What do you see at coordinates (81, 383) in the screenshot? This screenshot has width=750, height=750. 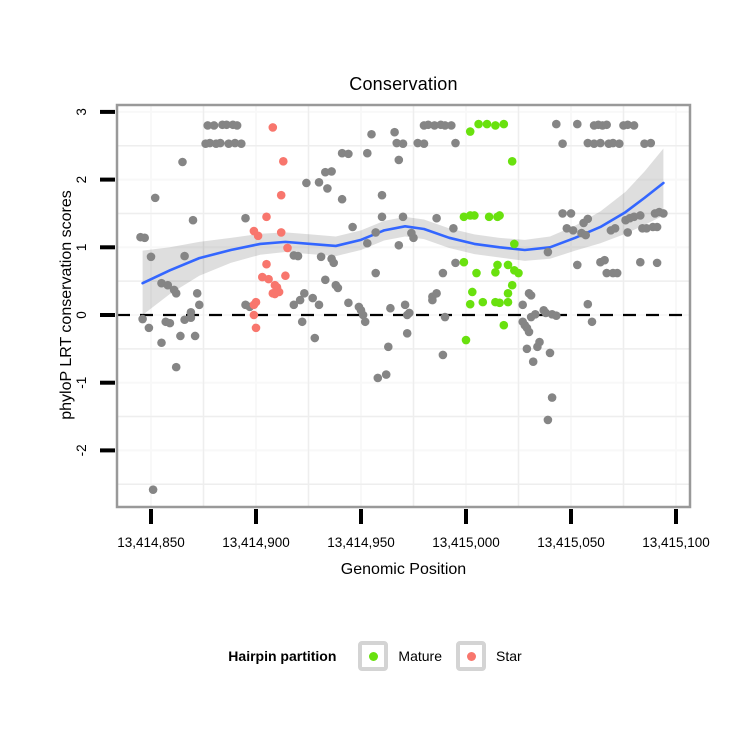 I see `y-tick-label: -1` at bounding box center [81, 383].